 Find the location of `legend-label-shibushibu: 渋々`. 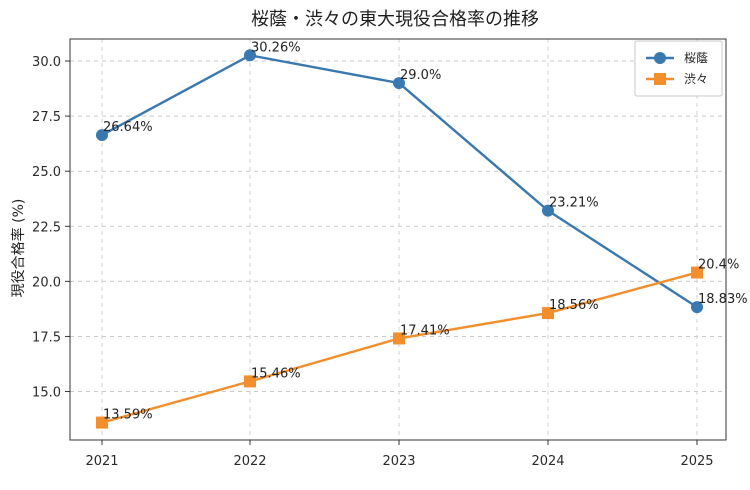

legend-label-shibushibu: 渋々 is located at coordinates (696, 79).